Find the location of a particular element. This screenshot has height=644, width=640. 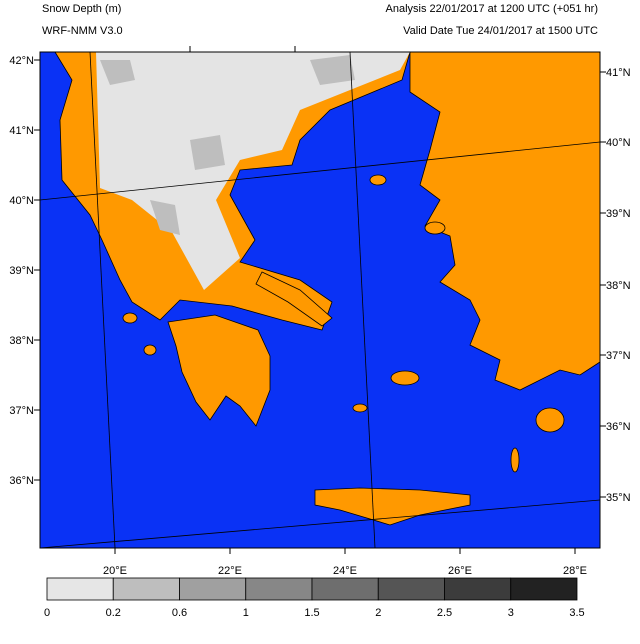

land-evia is located at coordinates (294, 299).